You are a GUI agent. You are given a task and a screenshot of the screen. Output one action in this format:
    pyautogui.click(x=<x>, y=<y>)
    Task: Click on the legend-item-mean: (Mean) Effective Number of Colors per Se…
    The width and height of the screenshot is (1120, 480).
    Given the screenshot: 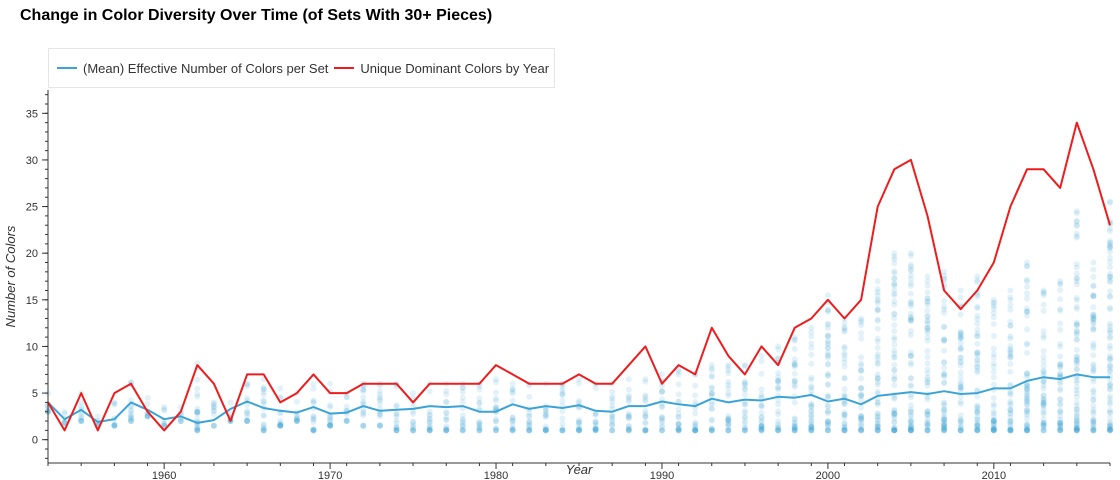 What is the action you would take?
    pyautogui.click(x=192, y=68)
    